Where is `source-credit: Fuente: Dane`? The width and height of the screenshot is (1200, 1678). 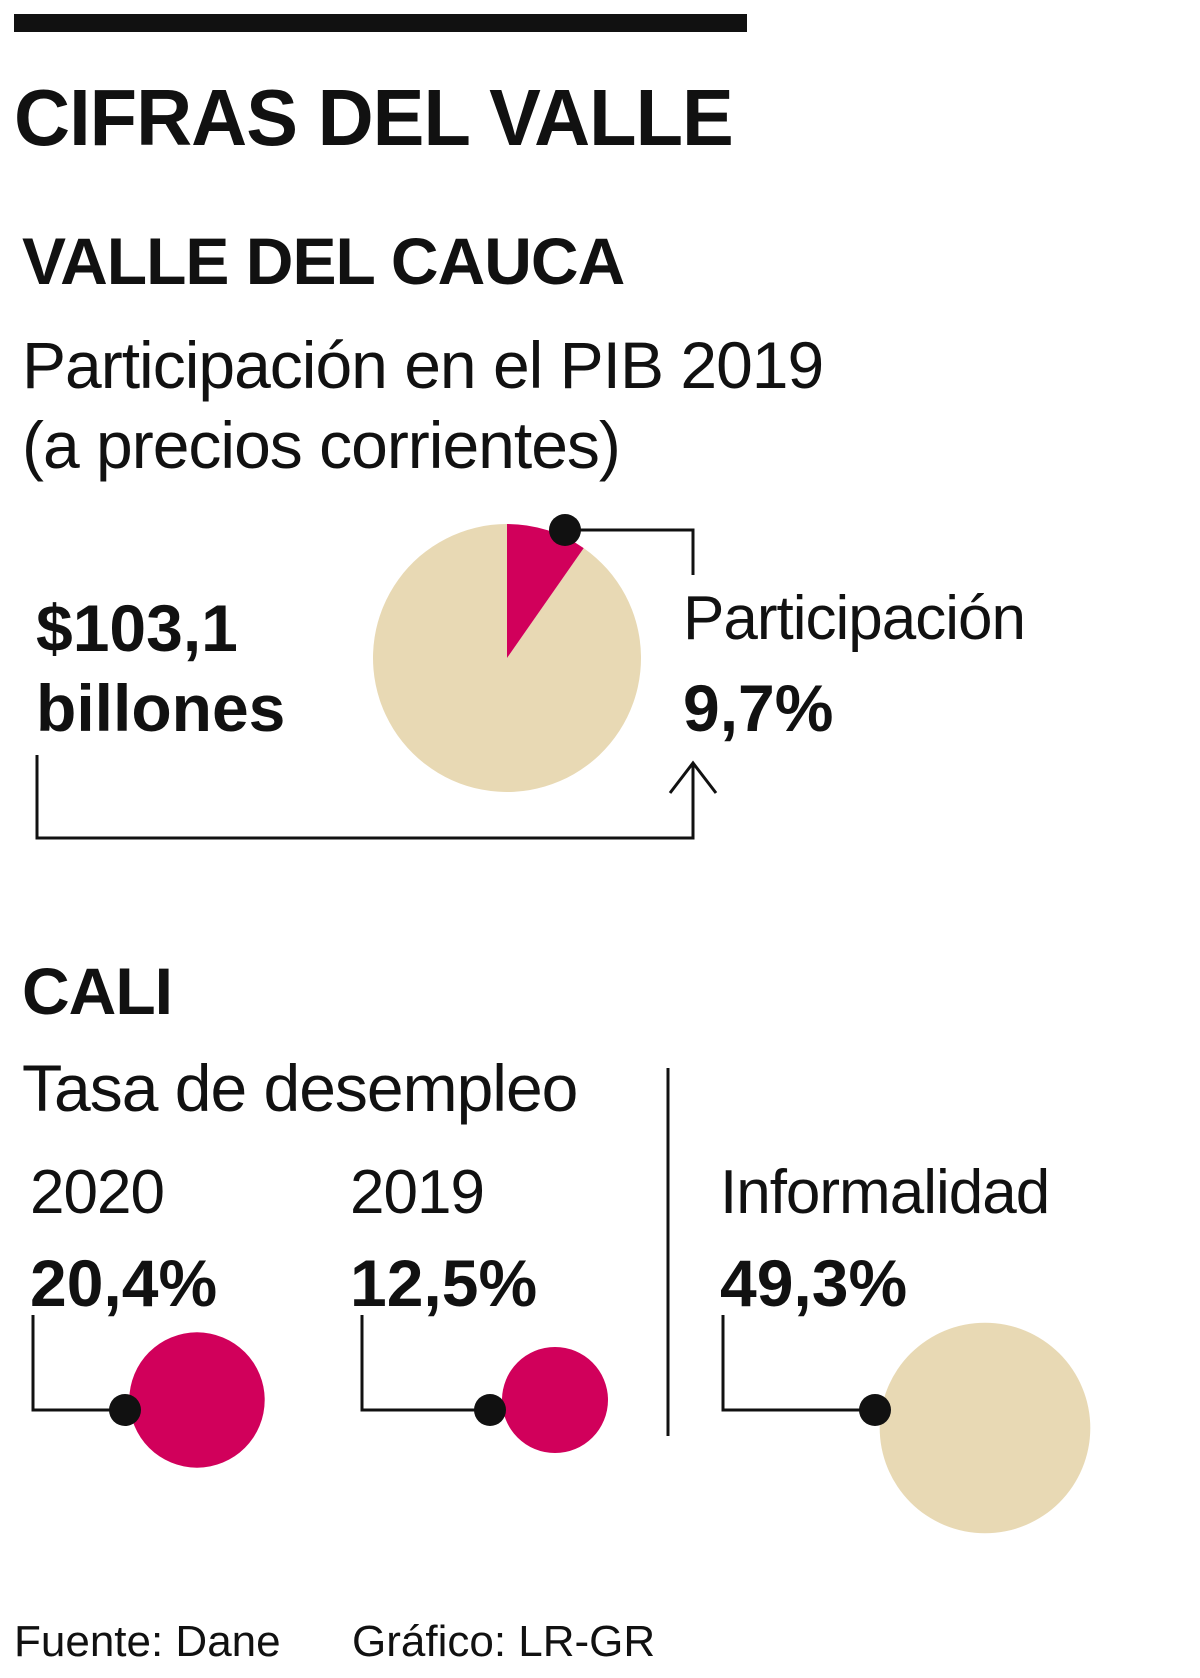 source-credit: Fuente: Dane is located at coordinates (147, 1641).